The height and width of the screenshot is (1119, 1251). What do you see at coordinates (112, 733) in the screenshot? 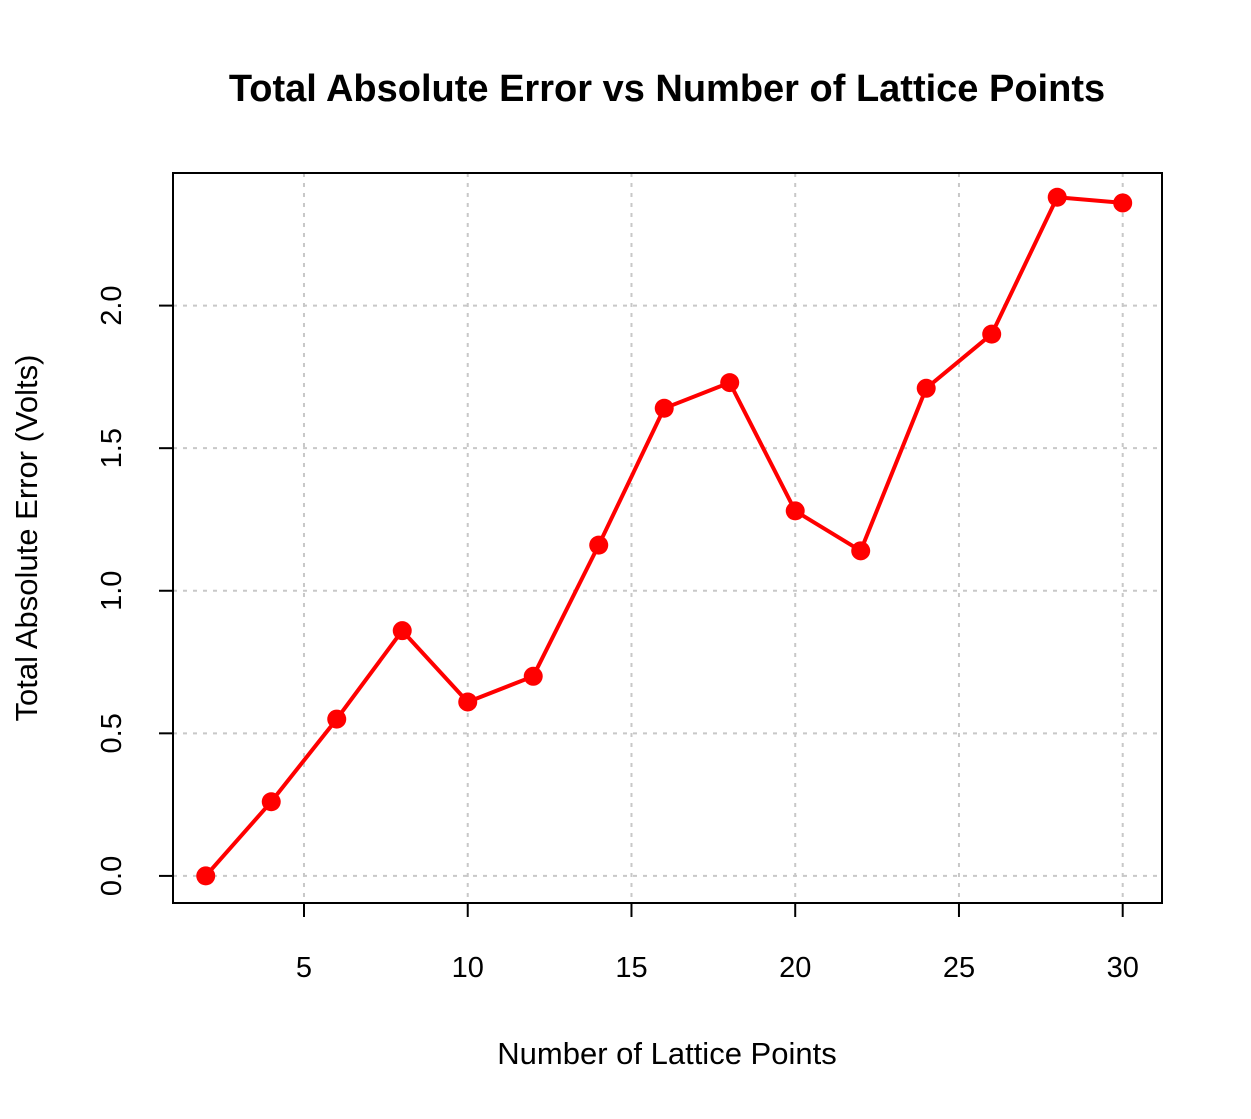
I see `y-tick-label: 0.5` at bounding box center [112, 733].